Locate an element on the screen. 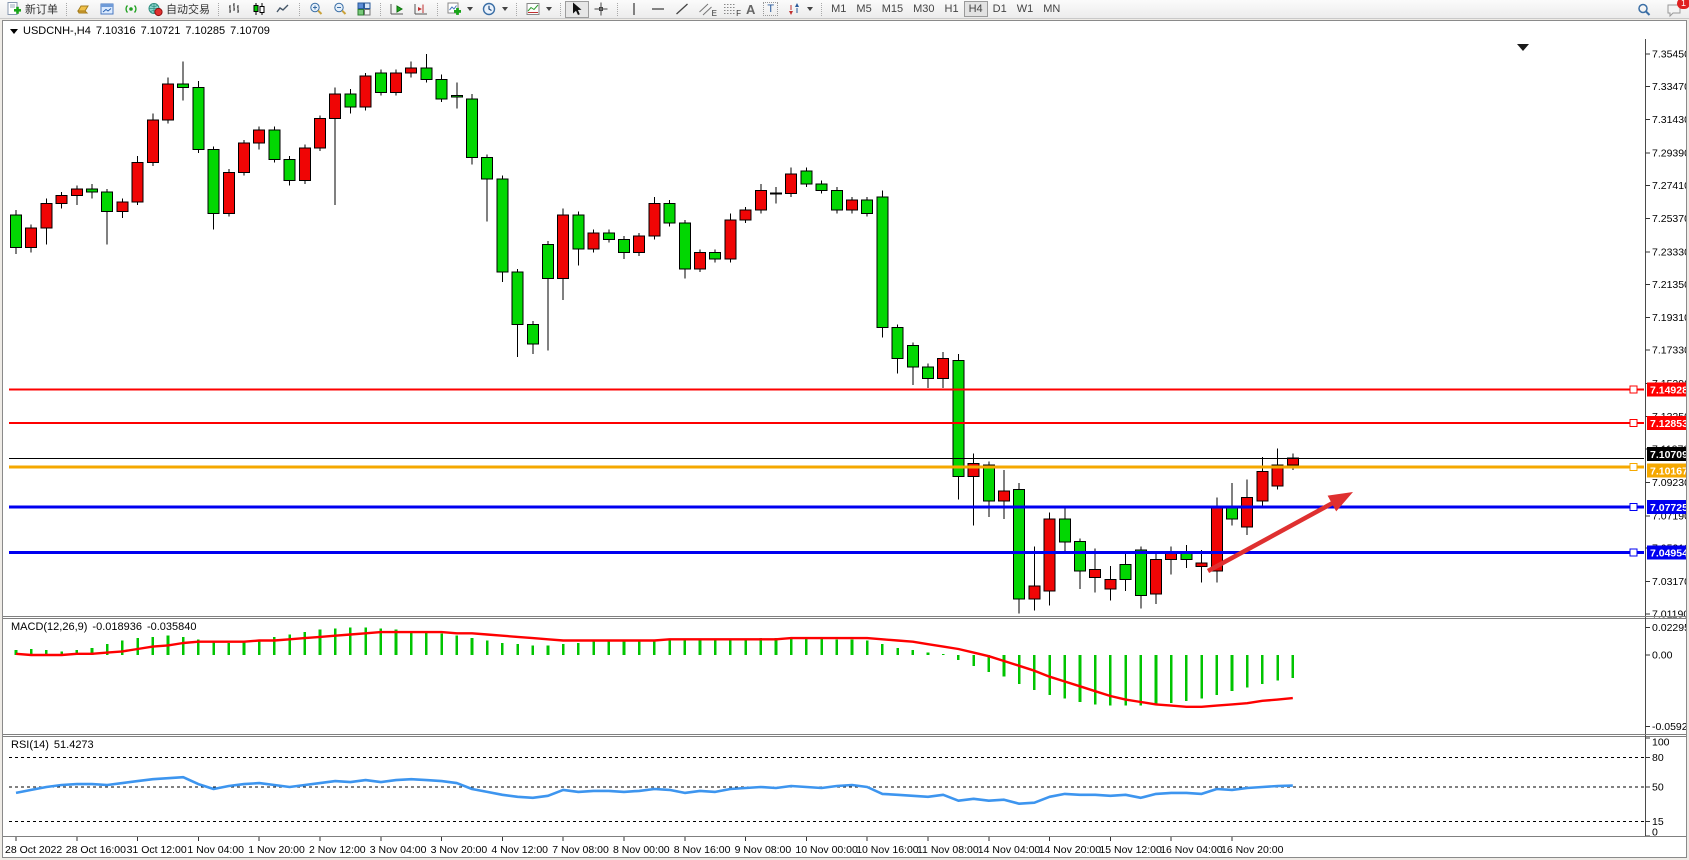 The height and width of the screenshot is (860, 1689). quote-open: 7.10316 is located at coordinates (115, 30).